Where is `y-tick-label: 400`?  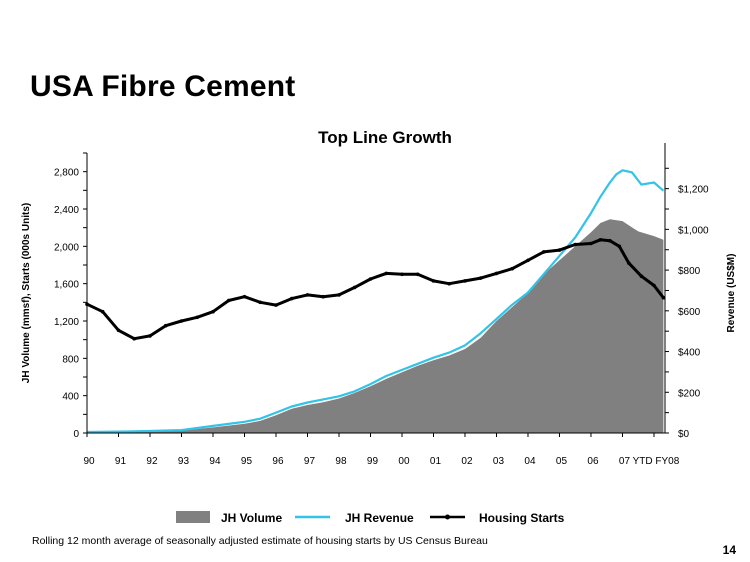
y-tick-label: 400 is located at coordinates (70, 397).